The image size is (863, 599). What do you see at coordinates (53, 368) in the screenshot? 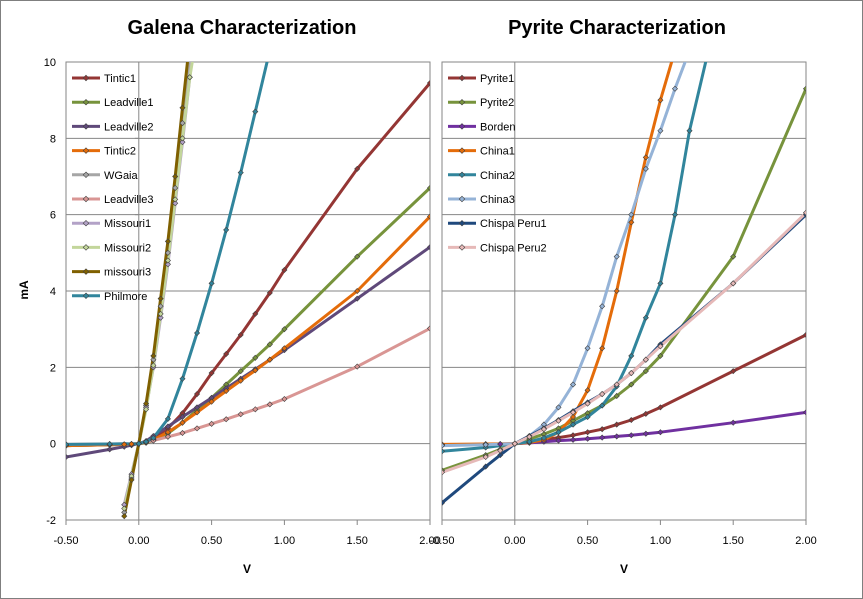
I see `galena-y-tick-label: 2` at bounding box center [53, 368].